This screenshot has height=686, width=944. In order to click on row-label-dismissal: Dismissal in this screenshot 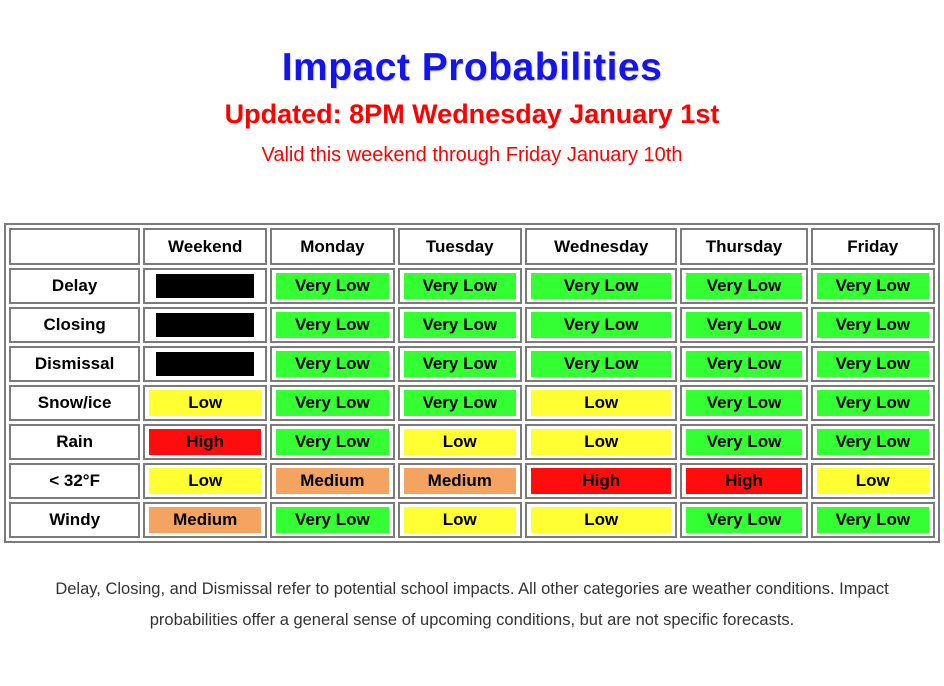, I will do `click(75, 364)`.